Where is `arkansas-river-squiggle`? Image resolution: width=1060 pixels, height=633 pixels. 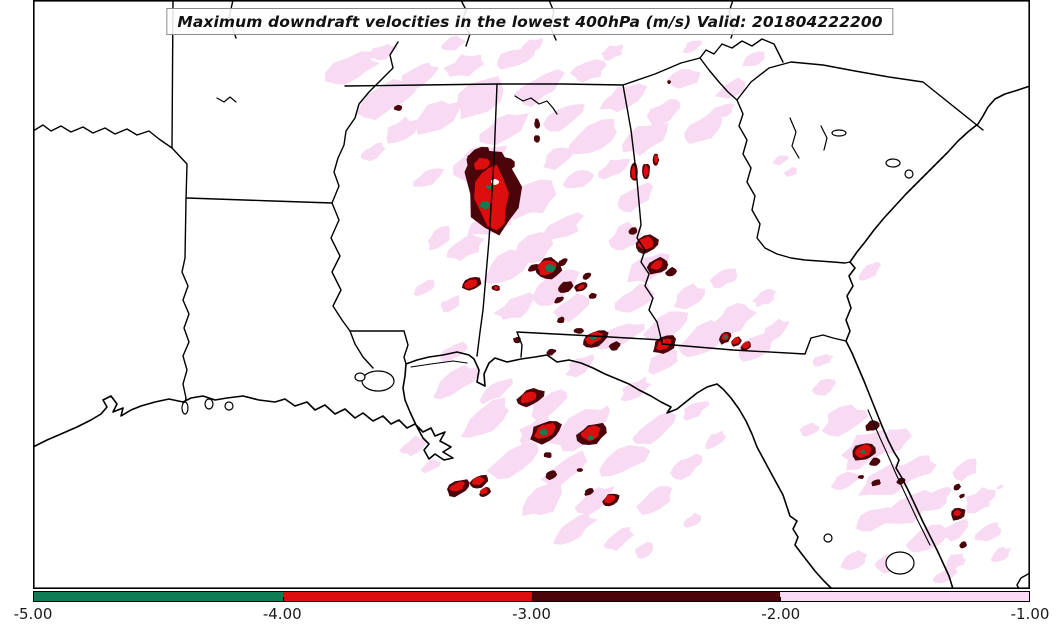 arkansas-river-squiggle is located at coordinates (226, 99).